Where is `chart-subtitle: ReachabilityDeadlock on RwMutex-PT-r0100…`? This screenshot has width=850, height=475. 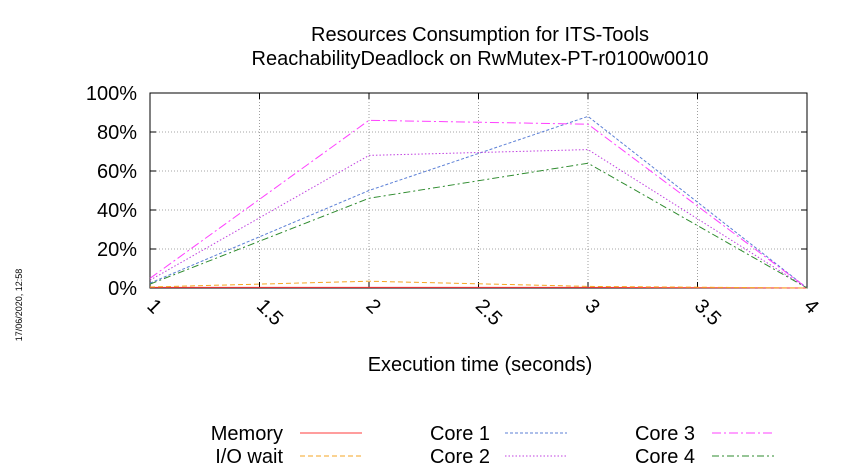
chart-subtitle: ReachabilityDeadlock on RwMutex-PT-r0100… is located at coordinates (480, 59).